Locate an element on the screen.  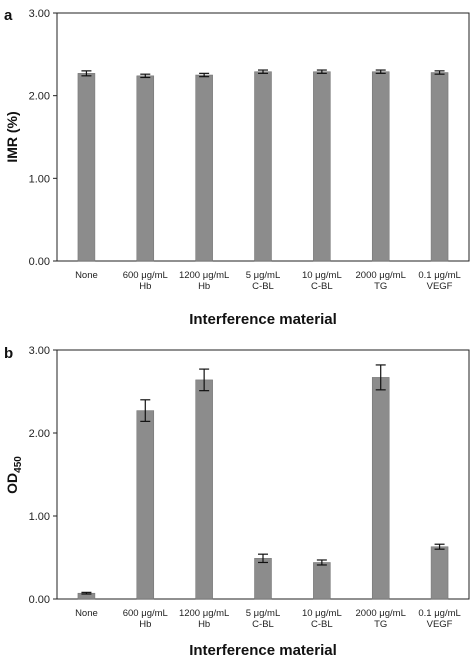
y-axis-label: OD450 is located at coordinates (14, 475).